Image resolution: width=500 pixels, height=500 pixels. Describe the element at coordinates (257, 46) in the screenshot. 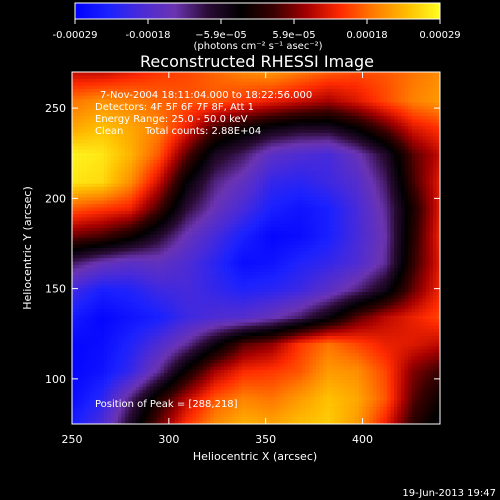

I see `colorbar-unit-label: (photons cm⁻² s⁻¹ asec⁻²)` at that location.